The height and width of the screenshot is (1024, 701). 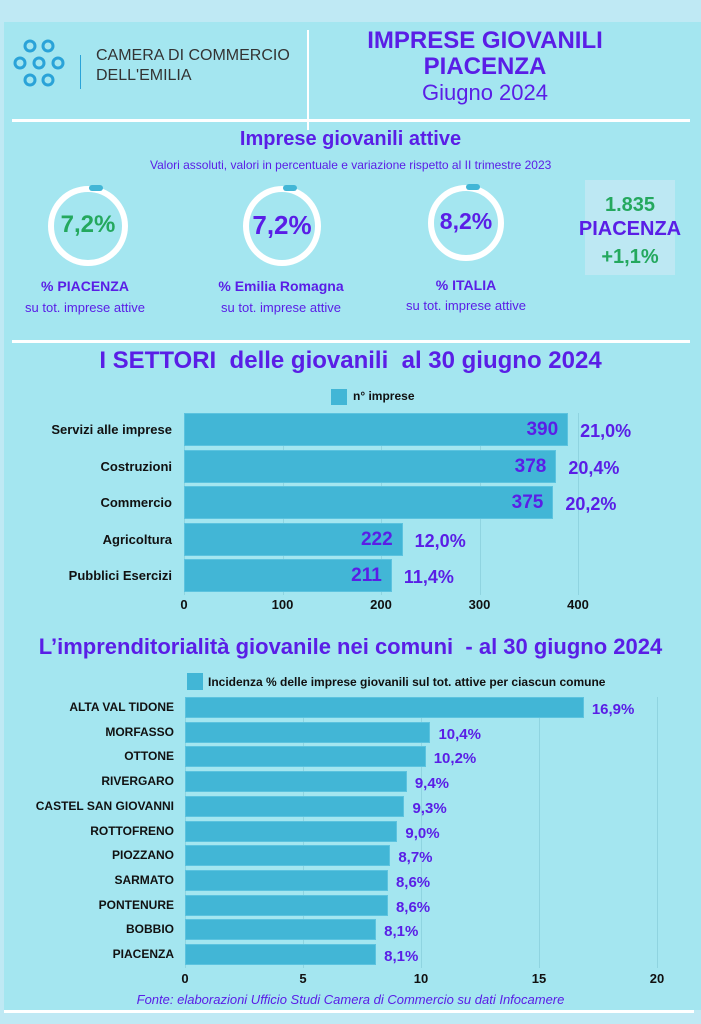 I want to click on logo-icon, so click(x=40, y=64).